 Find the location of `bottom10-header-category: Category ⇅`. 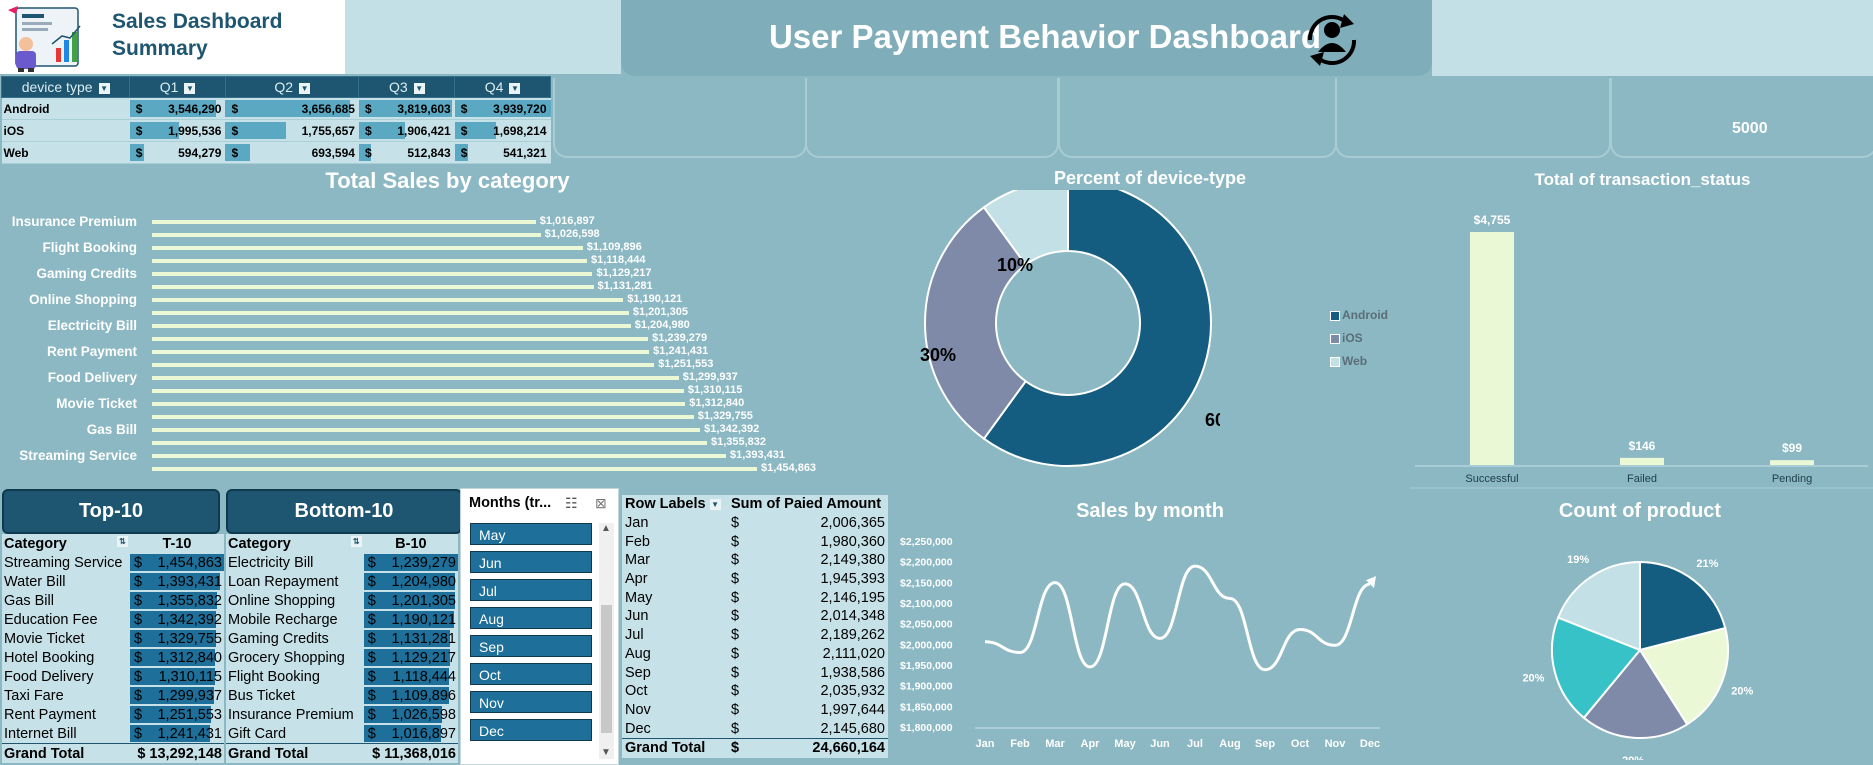

bottom10-header-category: Category ⇅ is located at coordinates (295, 543).